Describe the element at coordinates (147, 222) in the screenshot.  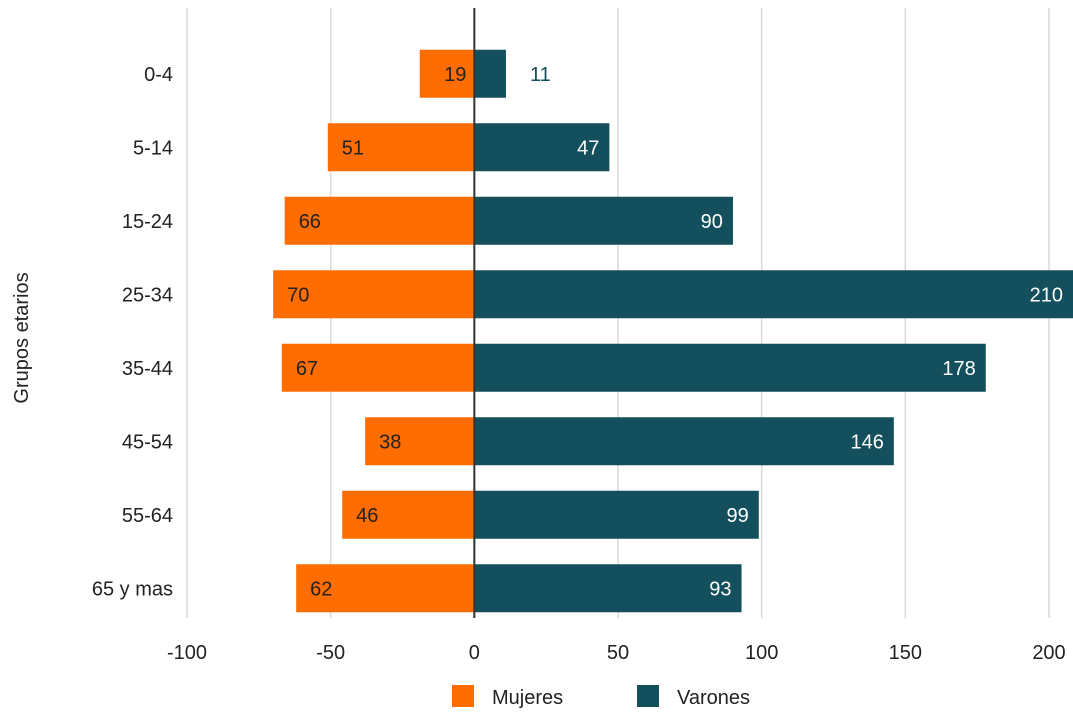
I see `category-label: 15-24` at that location.